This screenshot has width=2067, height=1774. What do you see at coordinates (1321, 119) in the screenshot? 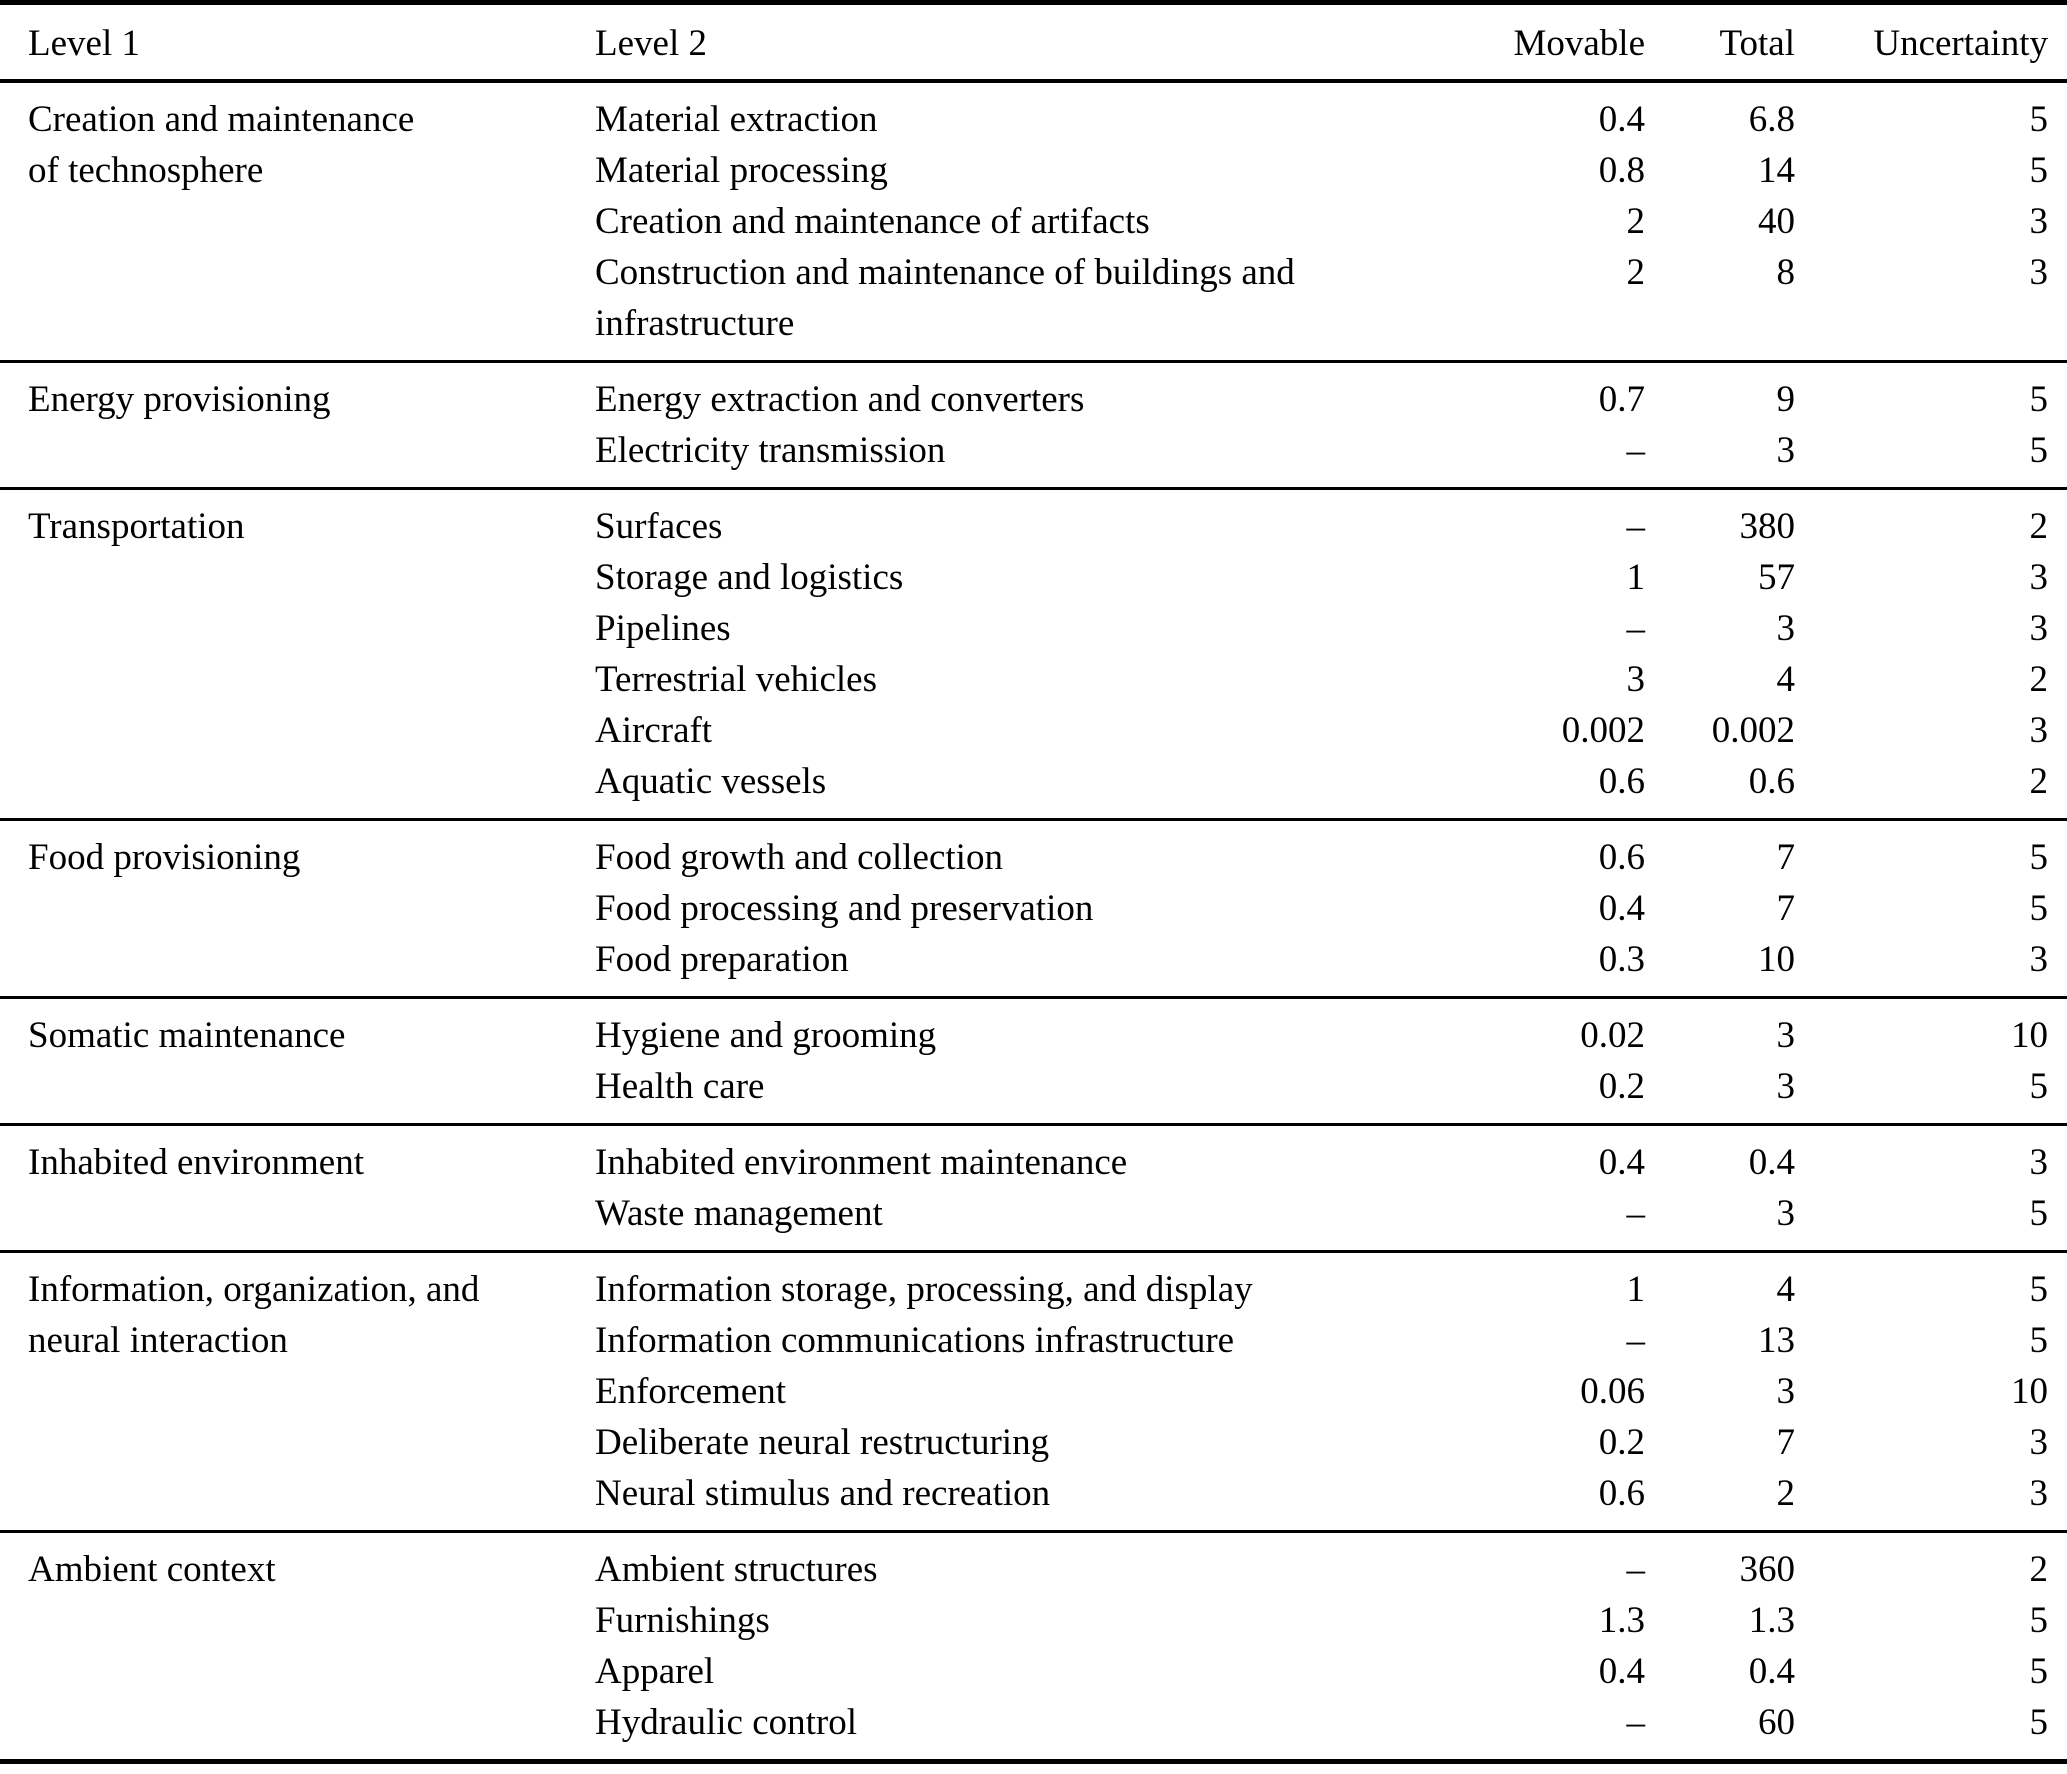
I see `table-row: Material extraction 0.4 6.8 5` at bounding box center [1321, 119].